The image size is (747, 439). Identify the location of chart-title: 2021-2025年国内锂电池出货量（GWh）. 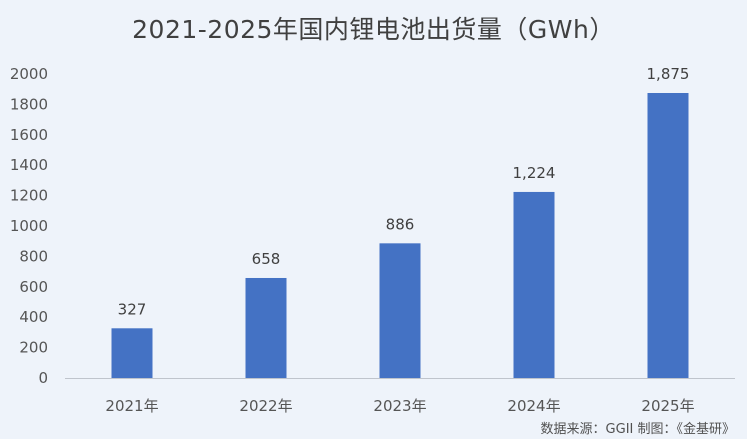
(373, 29).